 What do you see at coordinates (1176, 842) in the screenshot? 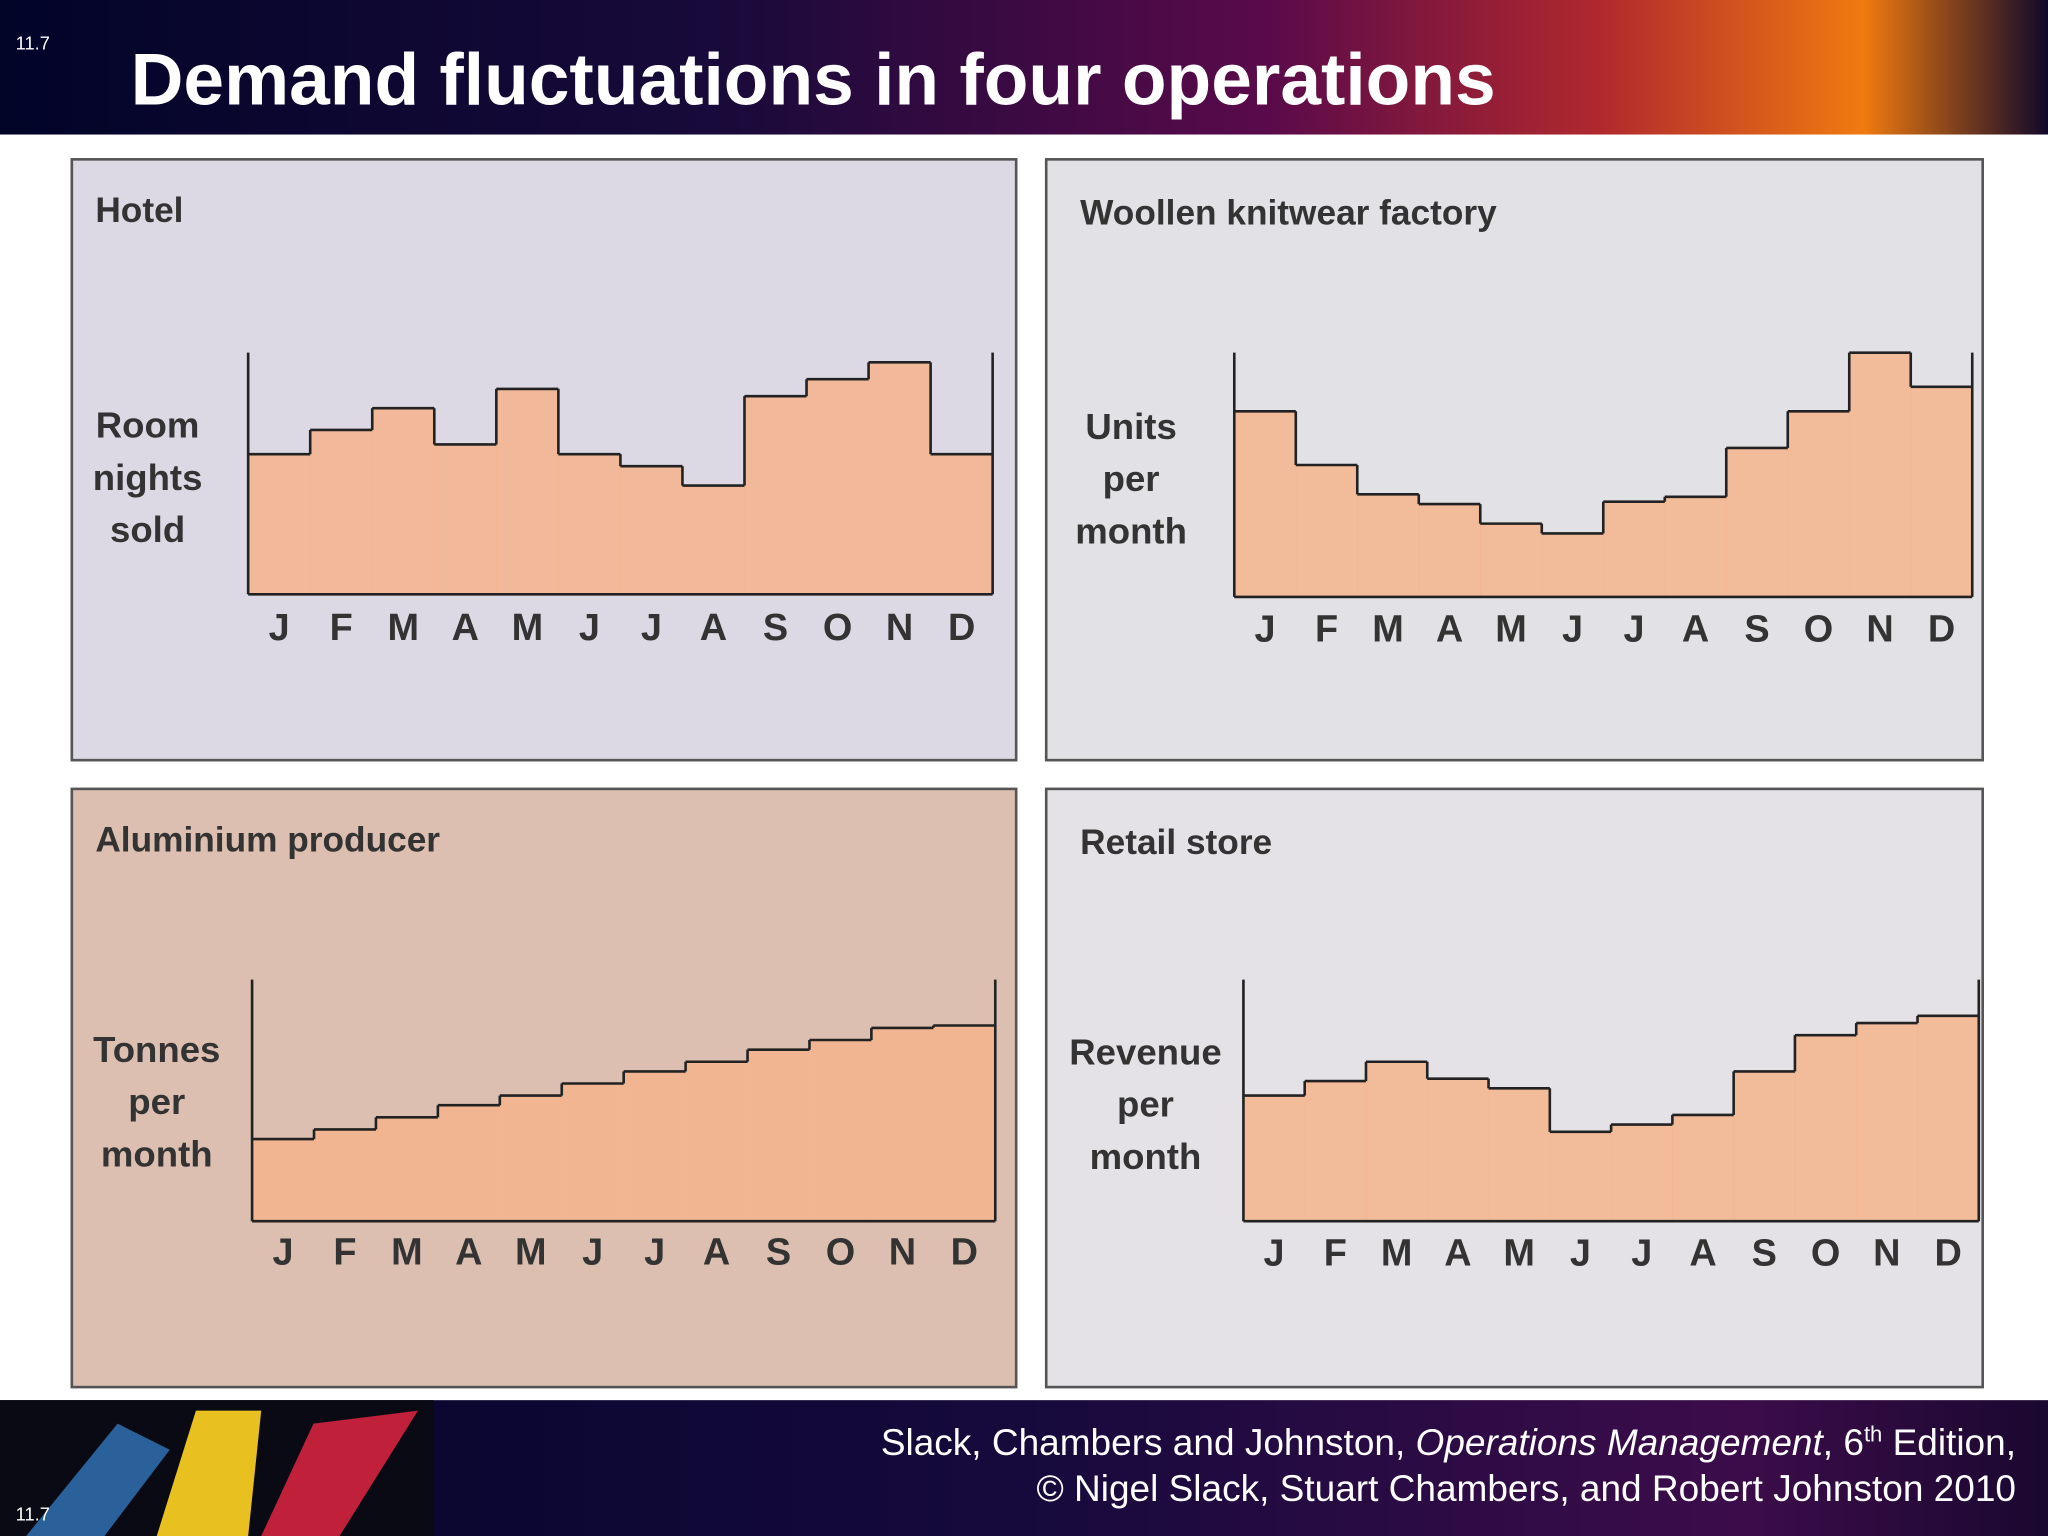
I see `chart-title: Retail store` at bounding box center [1176, 842].